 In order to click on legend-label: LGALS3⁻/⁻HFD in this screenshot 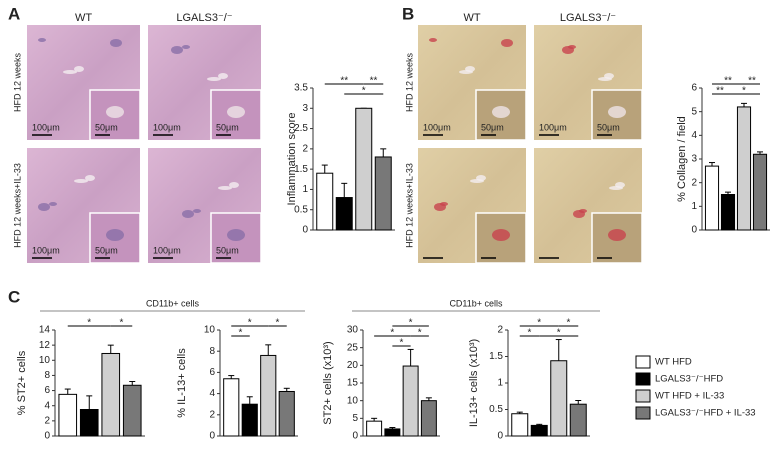, I will do `click(689, 379)`.